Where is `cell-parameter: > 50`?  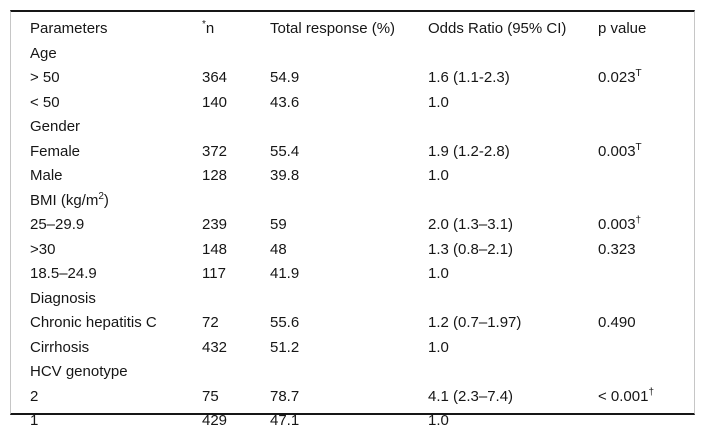 cell-parameter: > 50 is located at coordinates (45, 77).